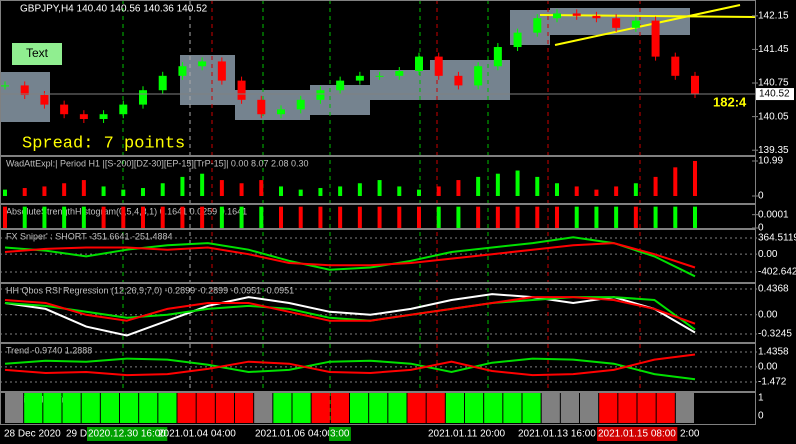  I want to click on countdown: 182:4, so click(730, 101).